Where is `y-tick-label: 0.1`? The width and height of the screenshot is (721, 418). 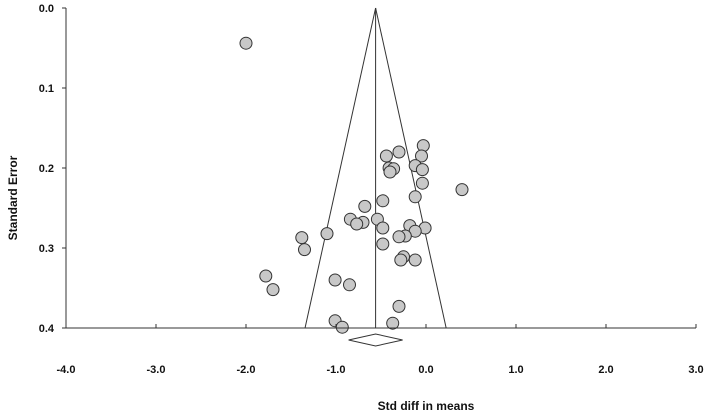 y-tick-label: 0.1 is located at coordinates (46, 89).